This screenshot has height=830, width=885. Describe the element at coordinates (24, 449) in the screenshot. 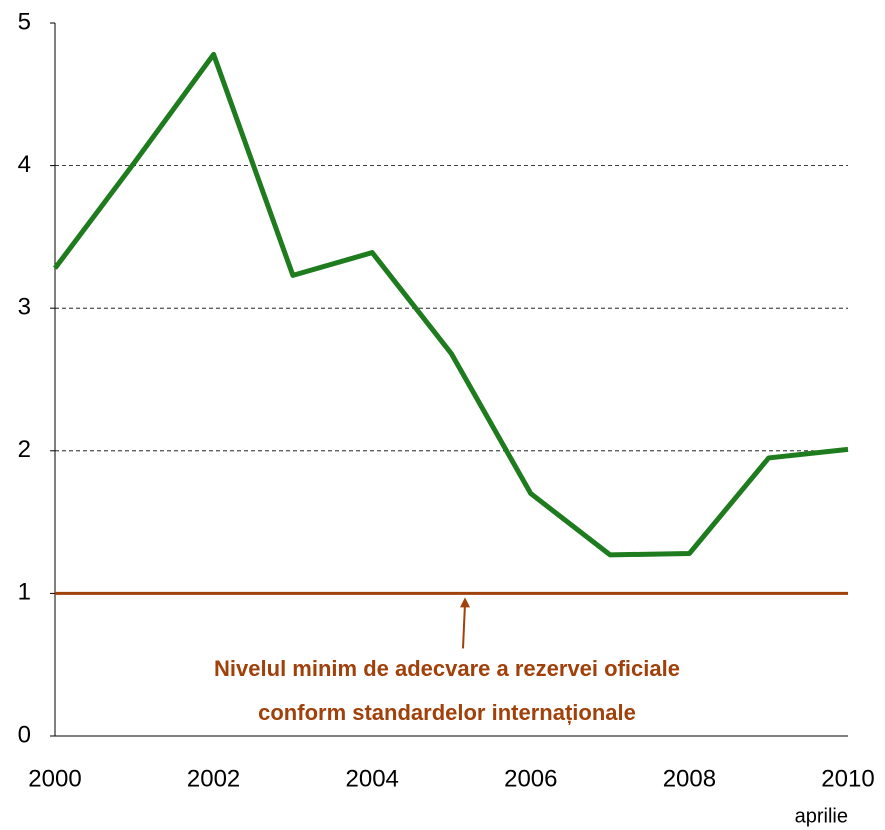

I see `y-tick-label: 2` at that location.